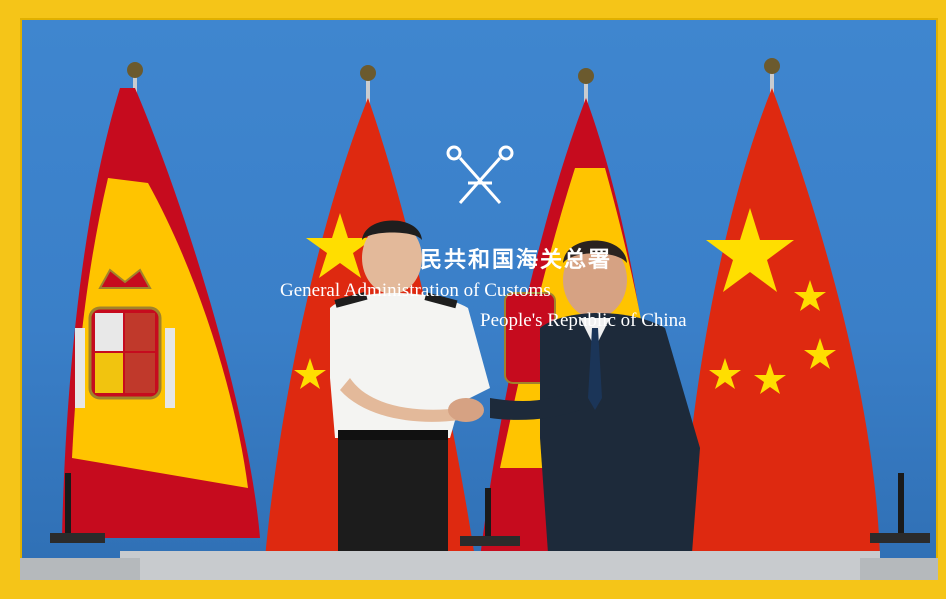 The image size is (946, 599). What do you see at coordinates (516, 260) in the screenshot?
I see `wall-title-chinese: 民共和国海关总署` at bounding box center [516, 260].